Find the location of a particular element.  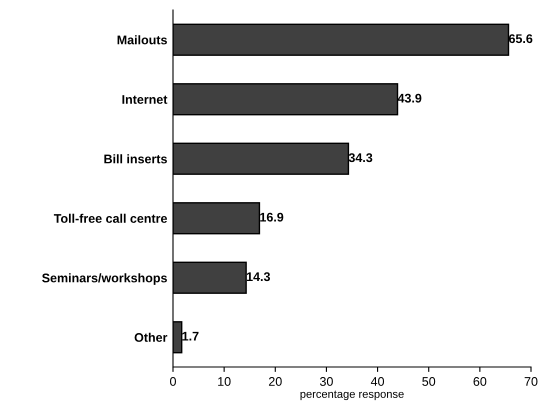

x-tick-label: 40 is located at coordinates (377, 381).